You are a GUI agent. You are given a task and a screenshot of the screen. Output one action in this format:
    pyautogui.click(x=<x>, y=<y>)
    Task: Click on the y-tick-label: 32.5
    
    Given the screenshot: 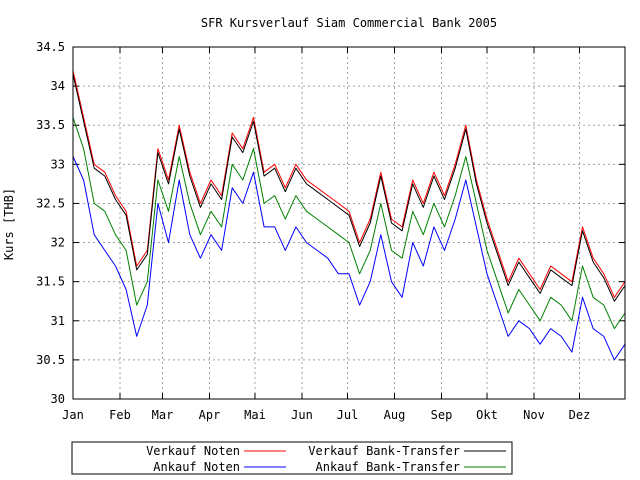 What is the action you would take?
    pyautogui.click(x=50, y=203)
    